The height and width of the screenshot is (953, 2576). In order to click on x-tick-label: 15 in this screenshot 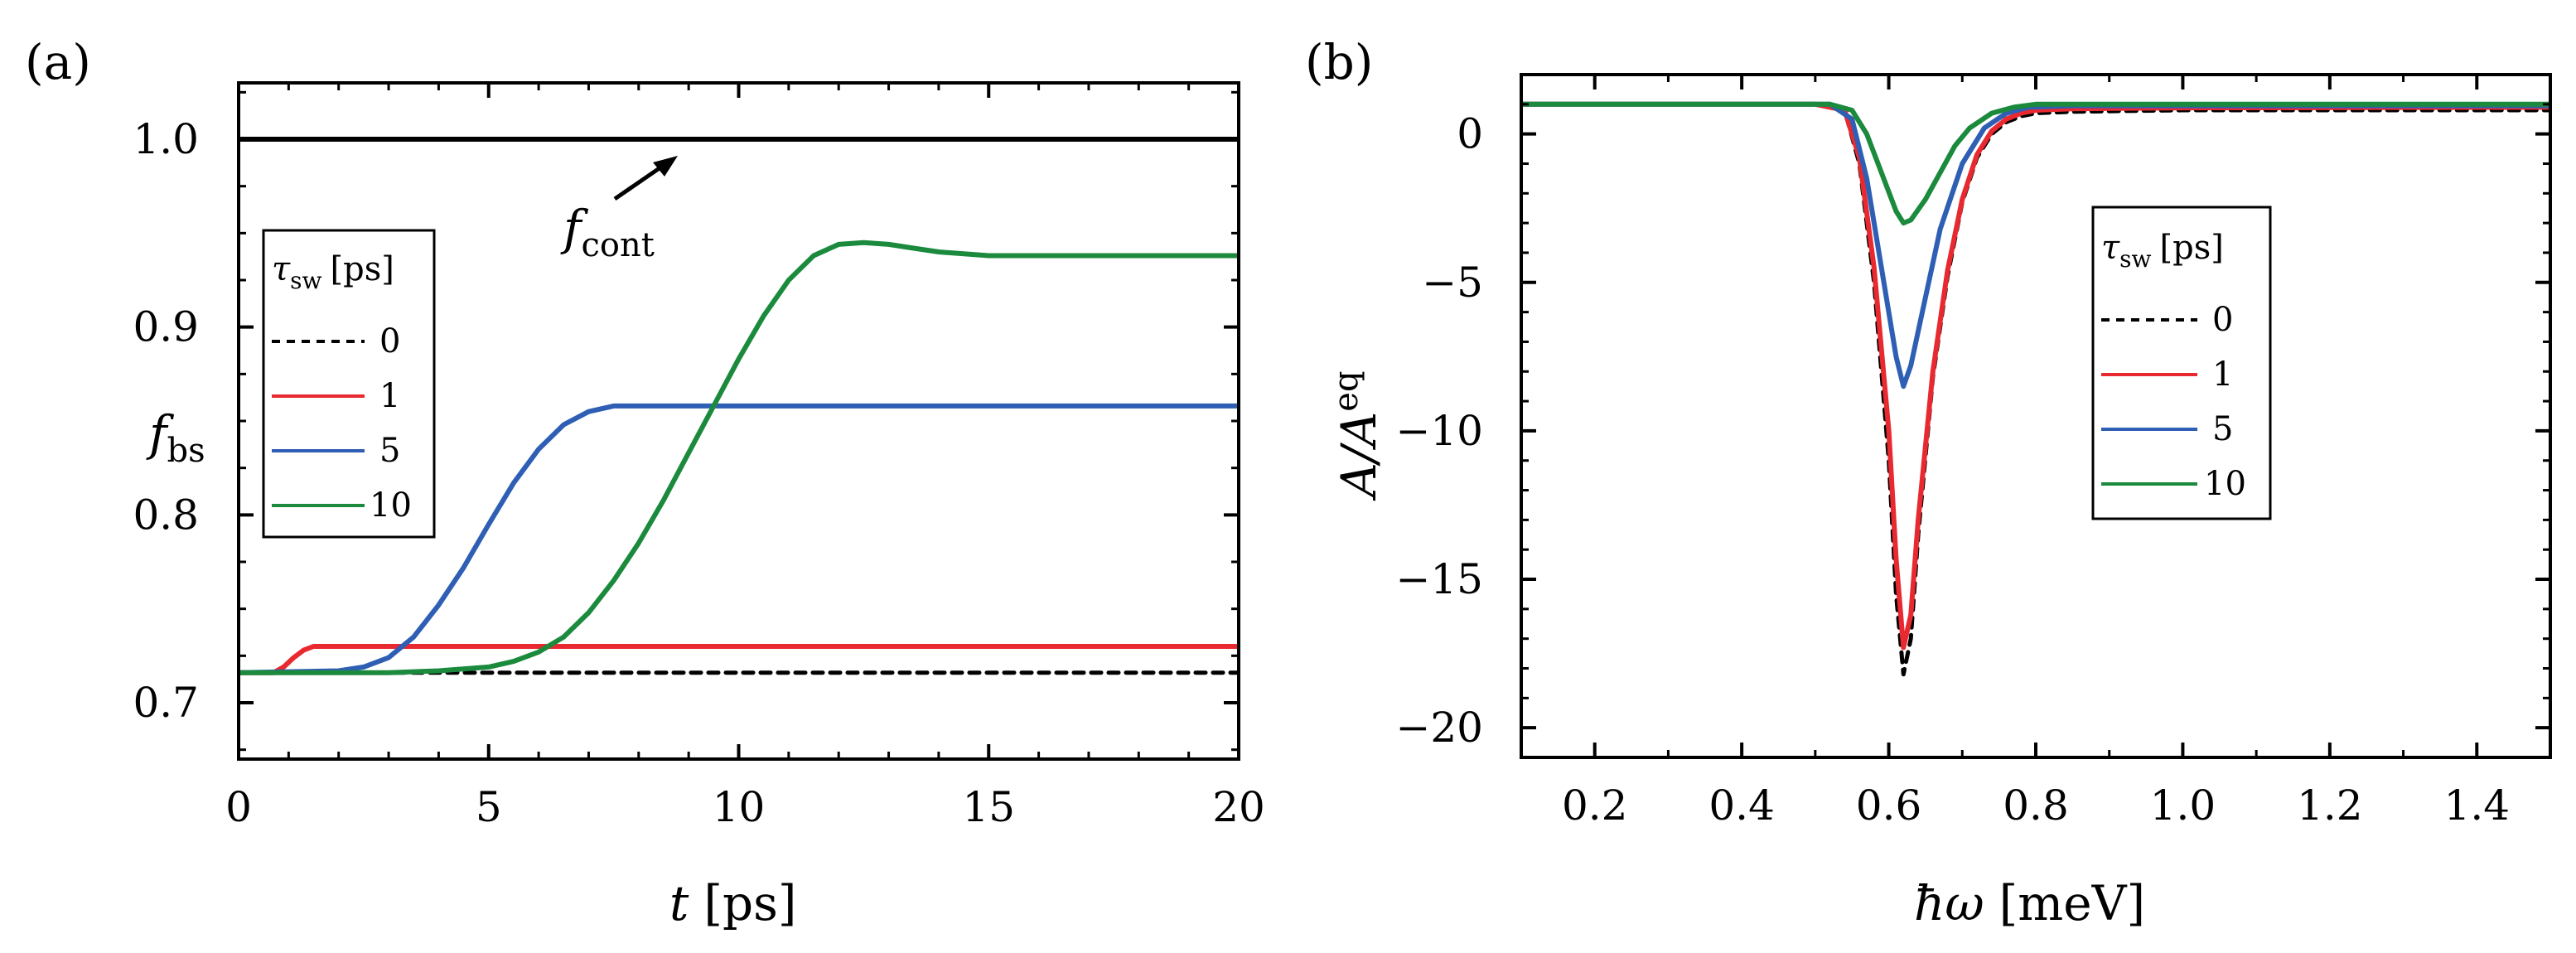, I will do `click(988, 807)`.